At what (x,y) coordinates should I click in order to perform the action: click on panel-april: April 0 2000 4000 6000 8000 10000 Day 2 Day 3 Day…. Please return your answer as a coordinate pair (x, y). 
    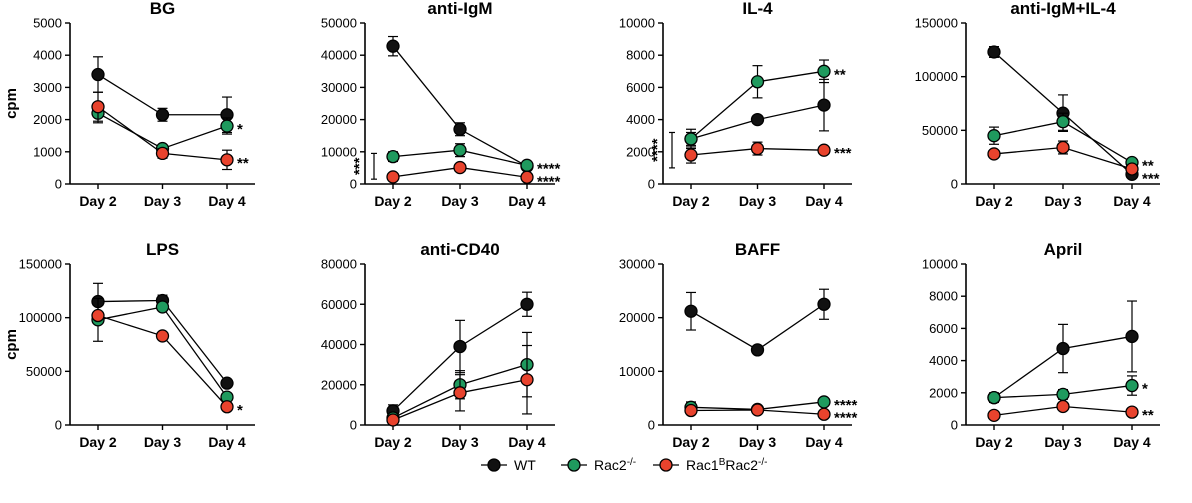
    Looking at the image, I should click on (1041, 345).